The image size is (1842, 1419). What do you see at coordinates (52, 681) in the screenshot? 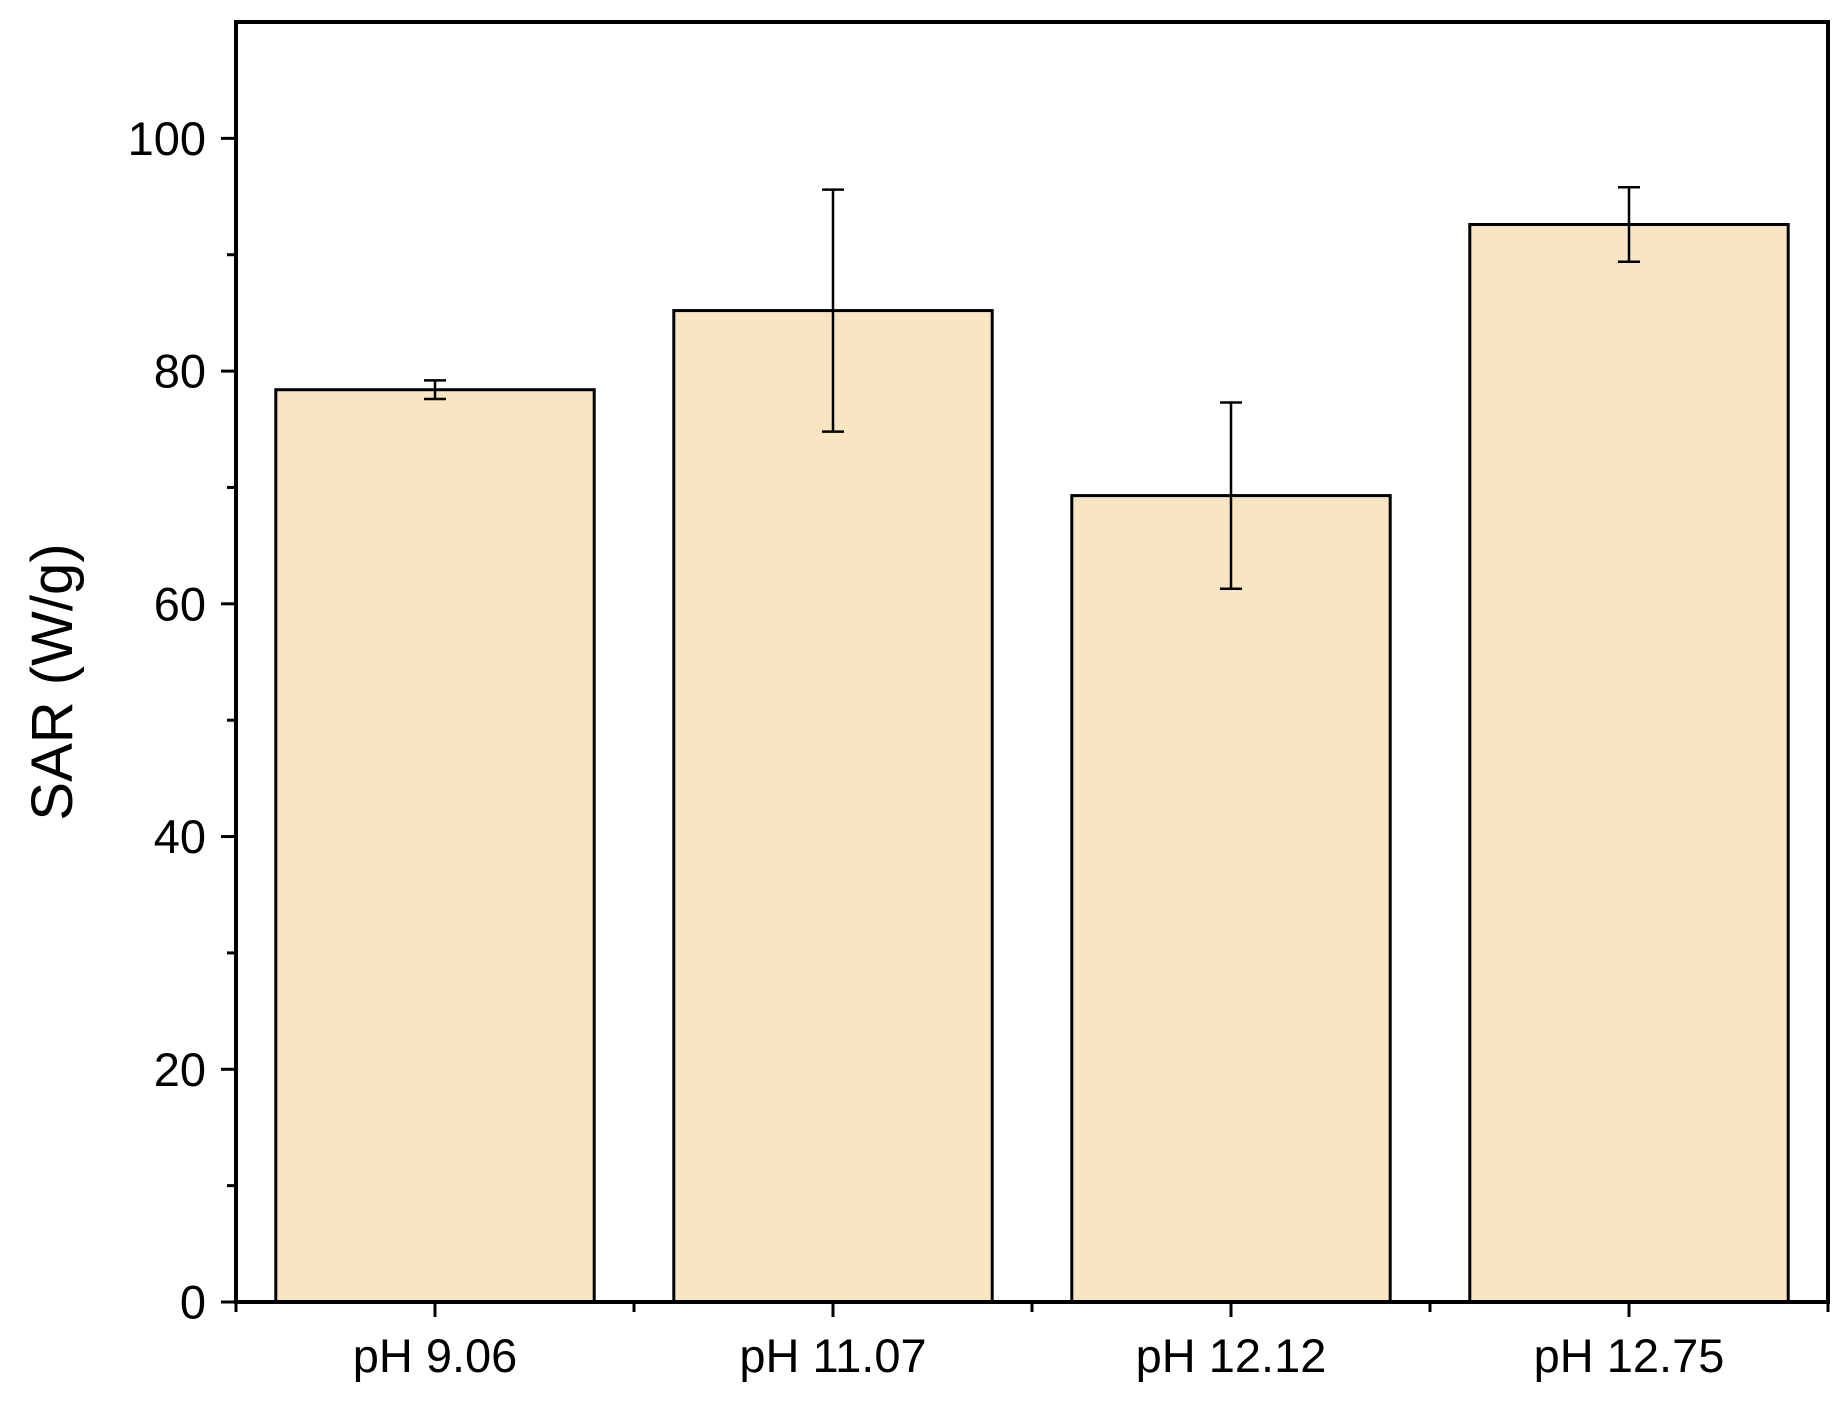
I see `y-axis-title: SAR (W/g)` at bounding box center [52, 681].